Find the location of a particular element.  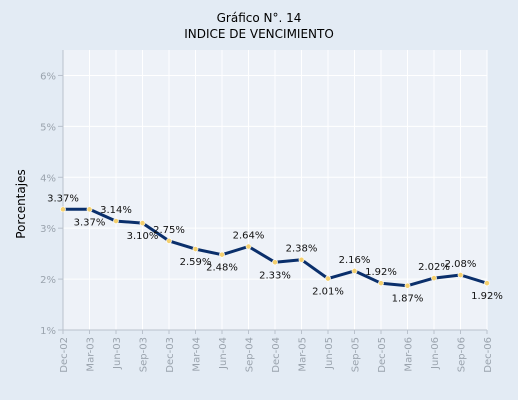

data-label: 2.75% is located at coordinates (169, 230).